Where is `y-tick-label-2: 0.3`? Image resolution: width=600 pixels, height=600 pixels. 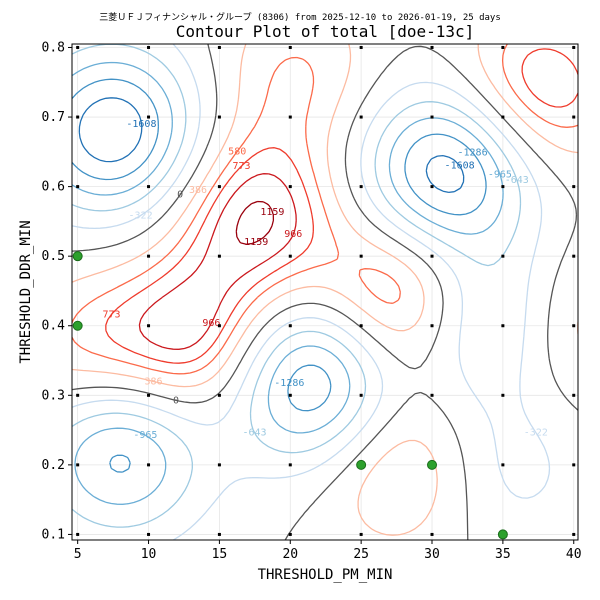 y-tick-label-2: 0.3 is located at coordinates (53, 395).